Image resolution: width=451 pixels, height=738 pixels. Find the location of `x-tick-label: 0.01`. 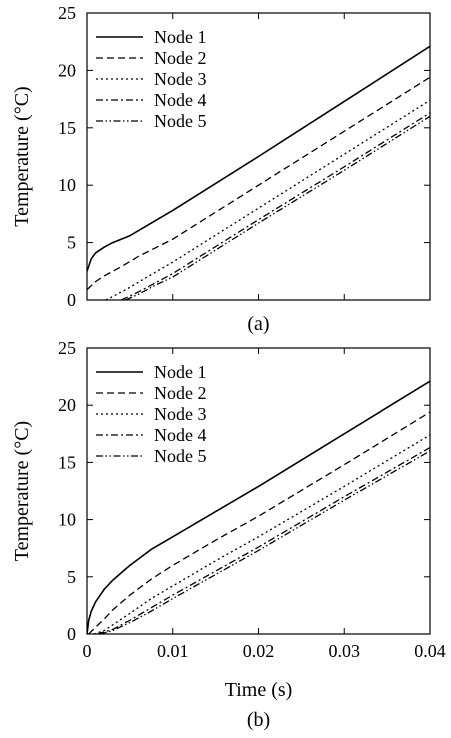

x-tick-label: 0.01 is located at coordinates (173, 651).